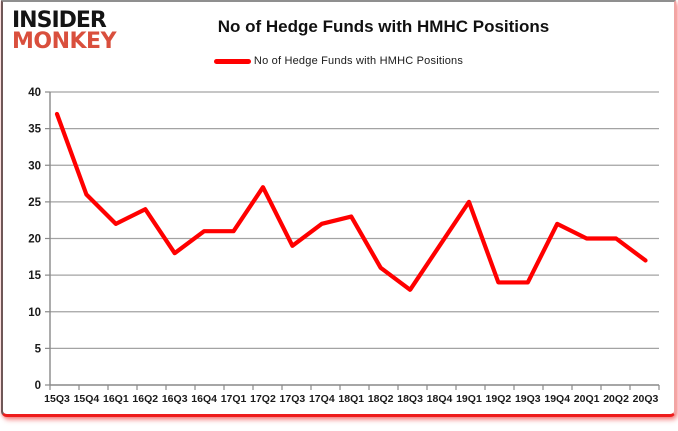 Image resolution: width=678 pixels, height=431 pixels. I want to click on chart-title: No of Hedge Funds with HMHC Positions, so click(383, 26).